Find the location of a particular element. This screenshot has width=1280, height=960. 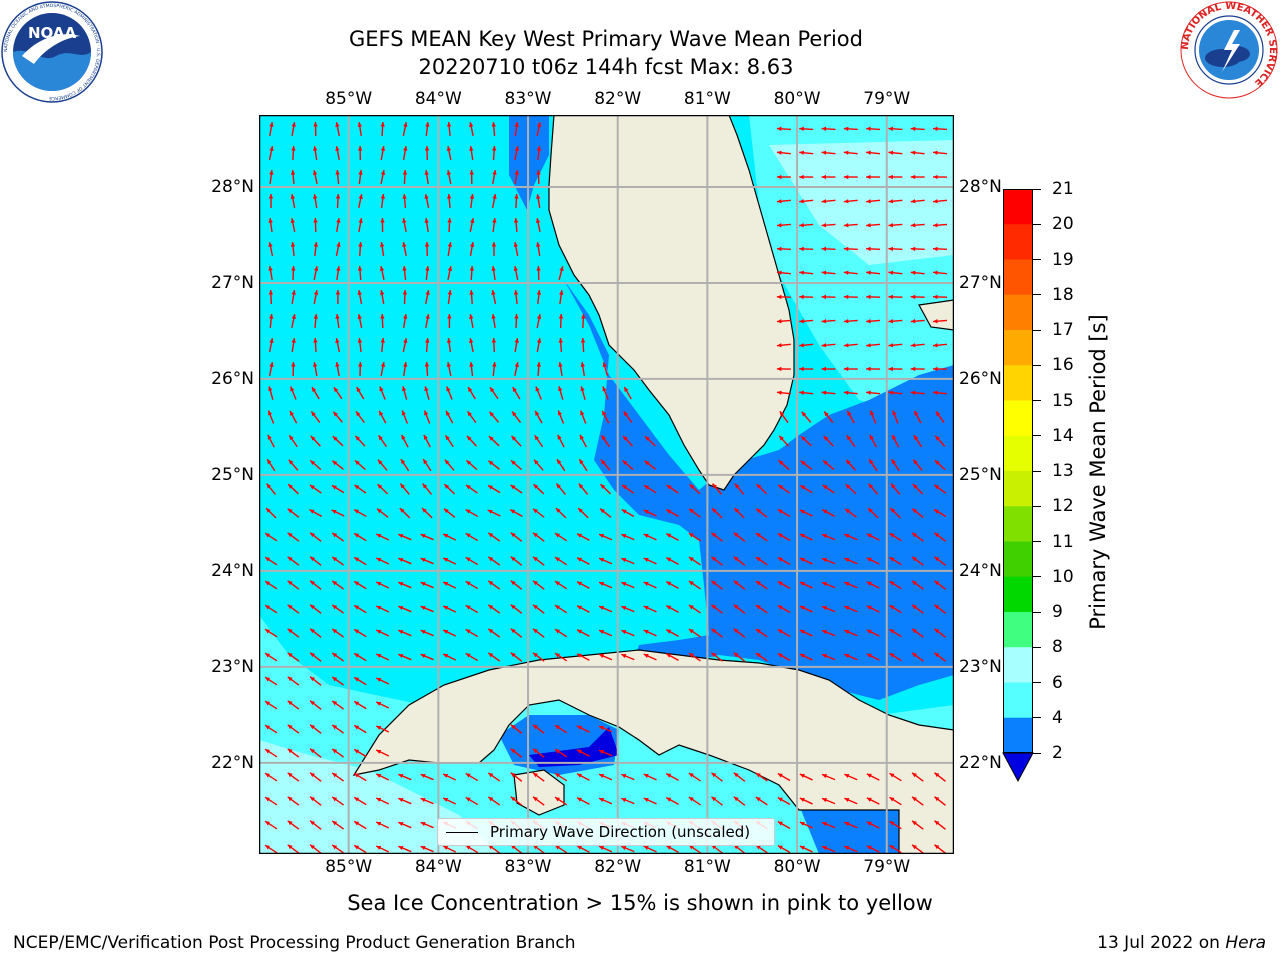

colorbar-tick-label: 16 is located at coordinates (1063, 365).